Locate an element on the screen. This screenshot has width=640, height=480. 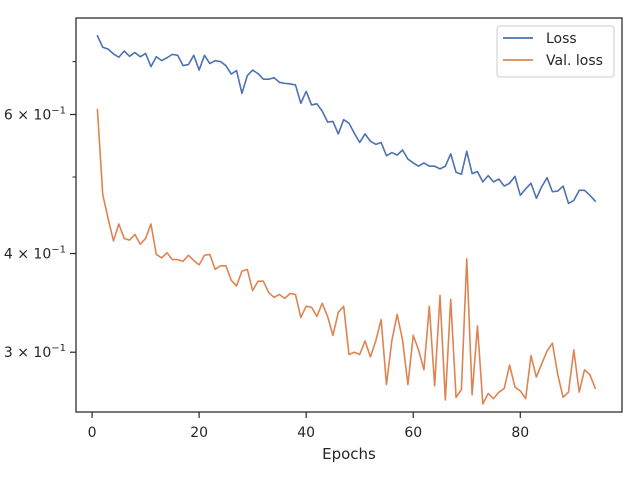
x-tick-label: 80 is located at coordinates (520, 433).